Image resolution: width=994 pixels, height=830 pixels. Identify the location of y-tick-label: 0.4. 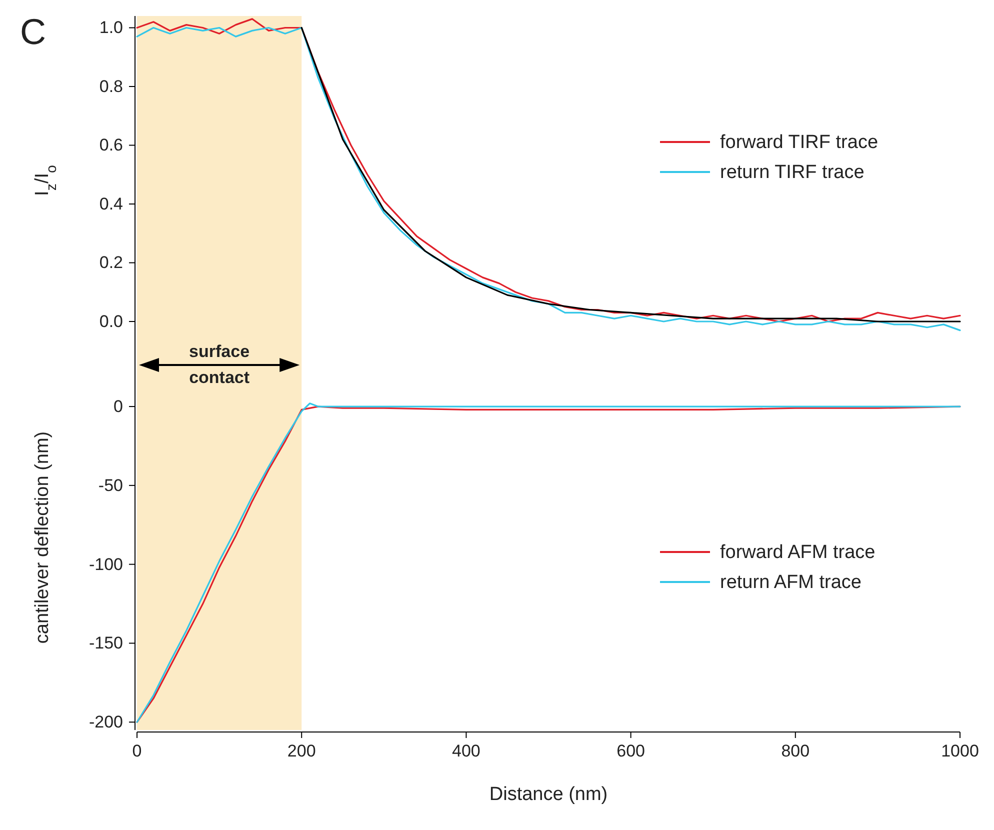
(111, 204).